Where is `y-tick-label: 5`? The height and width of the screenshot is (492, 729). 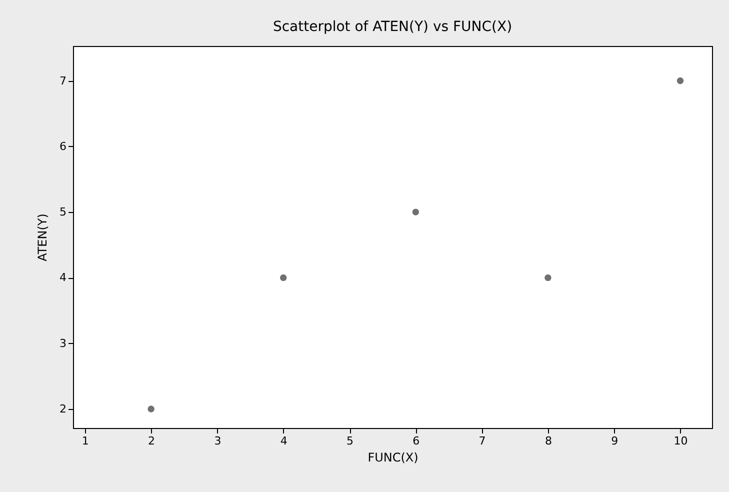
y-tick-label: 5 is located at coordinates (63, 212).